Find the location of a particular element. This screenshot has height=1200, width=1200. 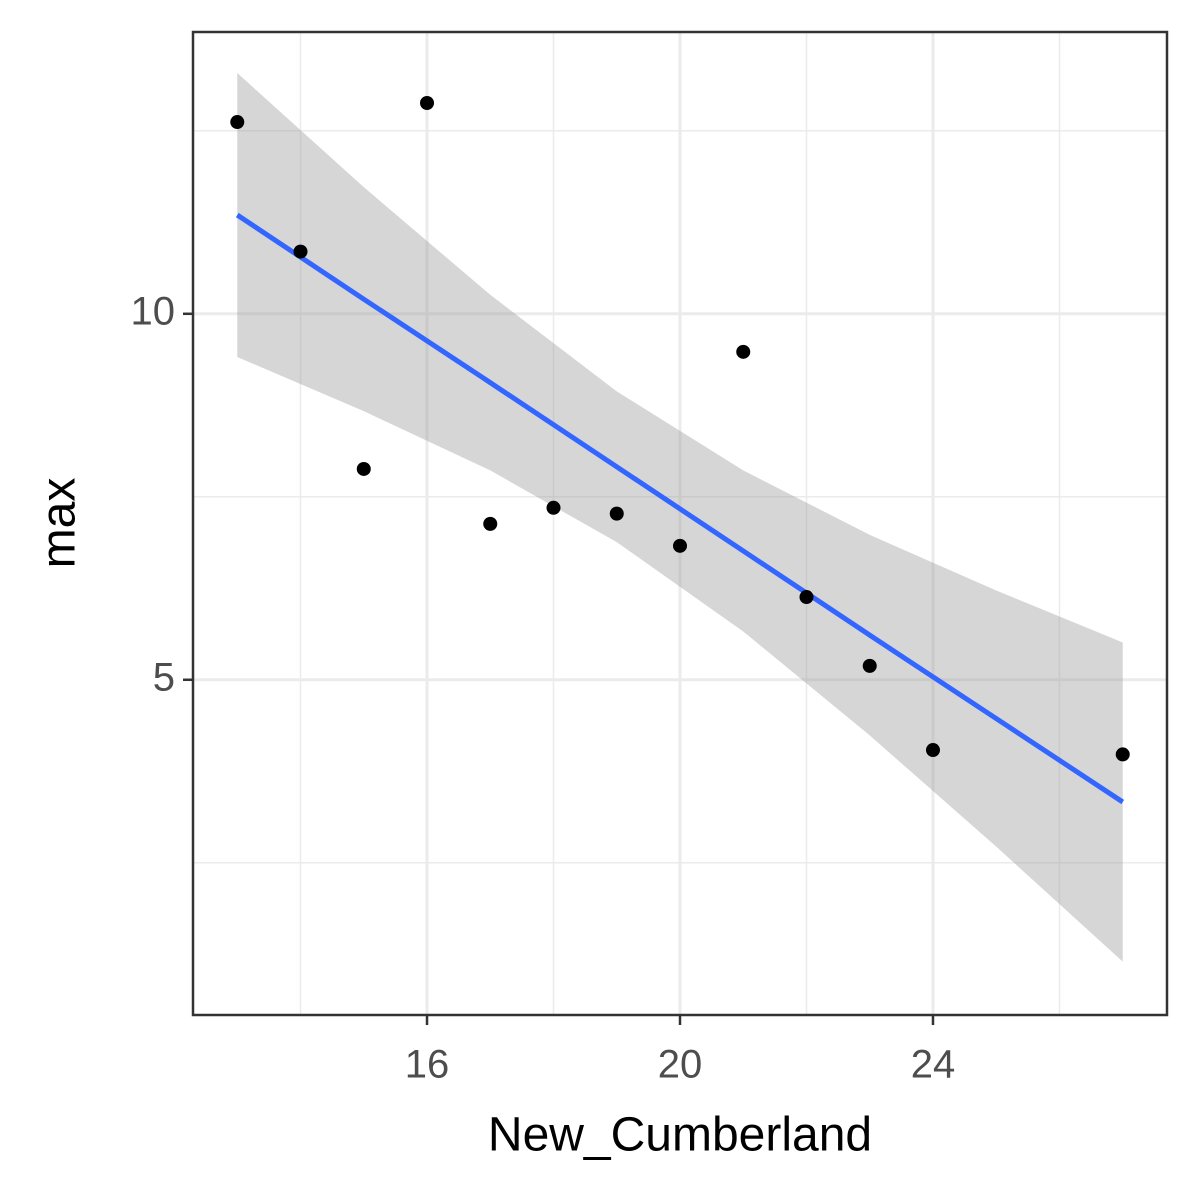

y-tick-label: 5 is located at coordinates (164, 677).